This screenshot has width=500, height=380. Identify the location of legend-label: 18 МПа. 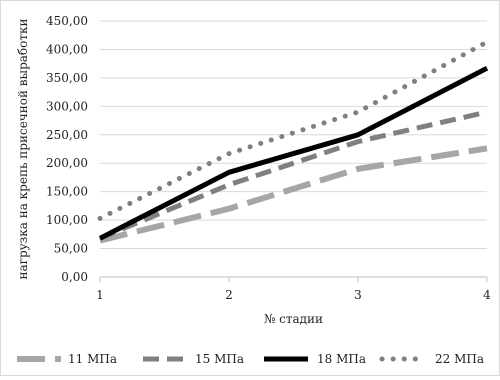
(341, 359).